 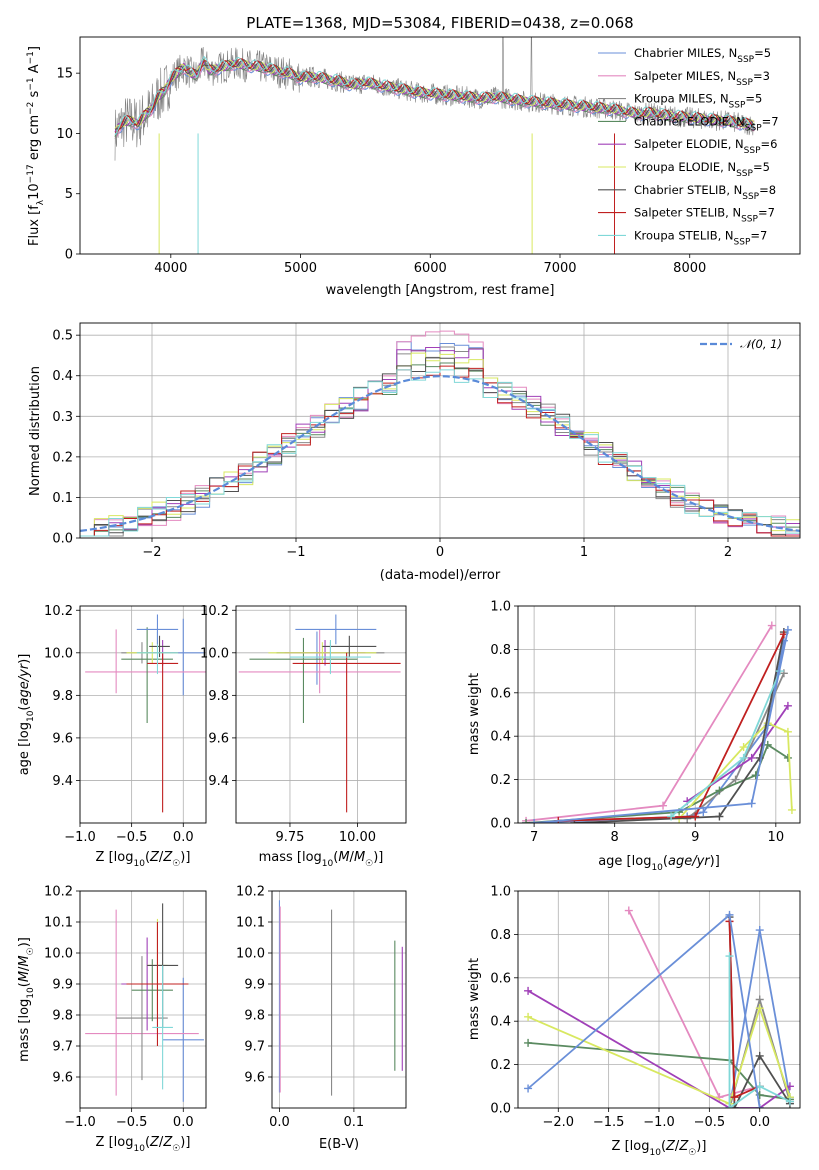 What do you see at coordinates (289, 837) in the screenshot?
I see `x-tick-label: 9.75` at bounding box center [289, 837].